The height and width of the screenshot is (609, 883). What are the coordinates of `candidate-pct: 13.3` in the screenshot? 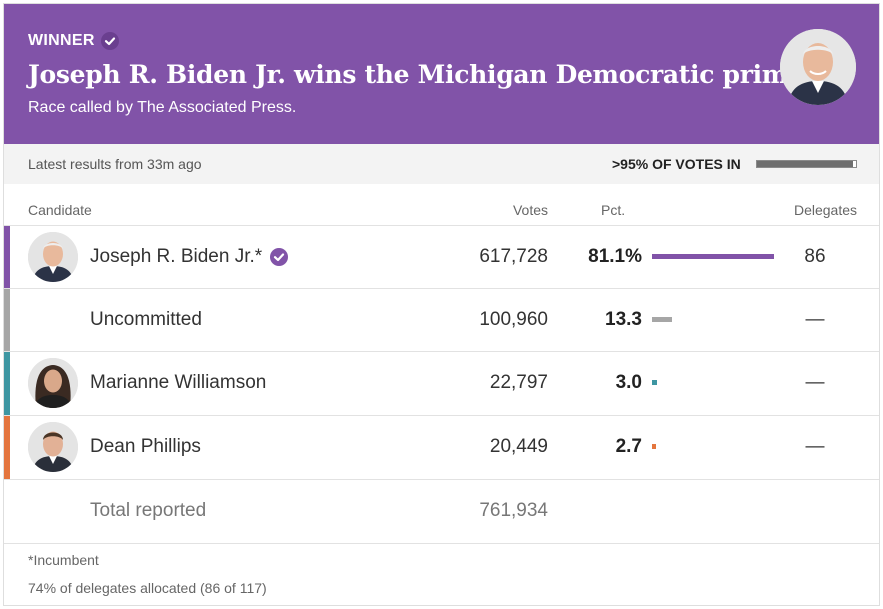 It's located at (623, 319).